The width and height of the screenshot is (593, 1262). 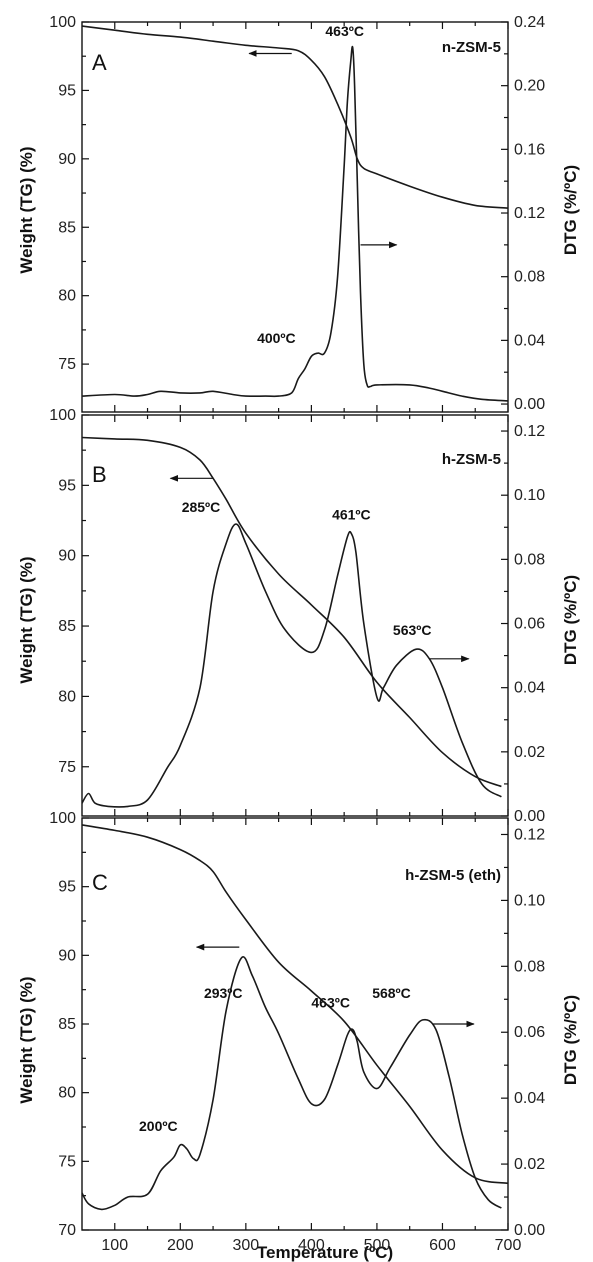 What do you see at coordinates (351, 515) in the screenshot?
I see `peak-label: 461ºC` at bounding box center [351, 515].